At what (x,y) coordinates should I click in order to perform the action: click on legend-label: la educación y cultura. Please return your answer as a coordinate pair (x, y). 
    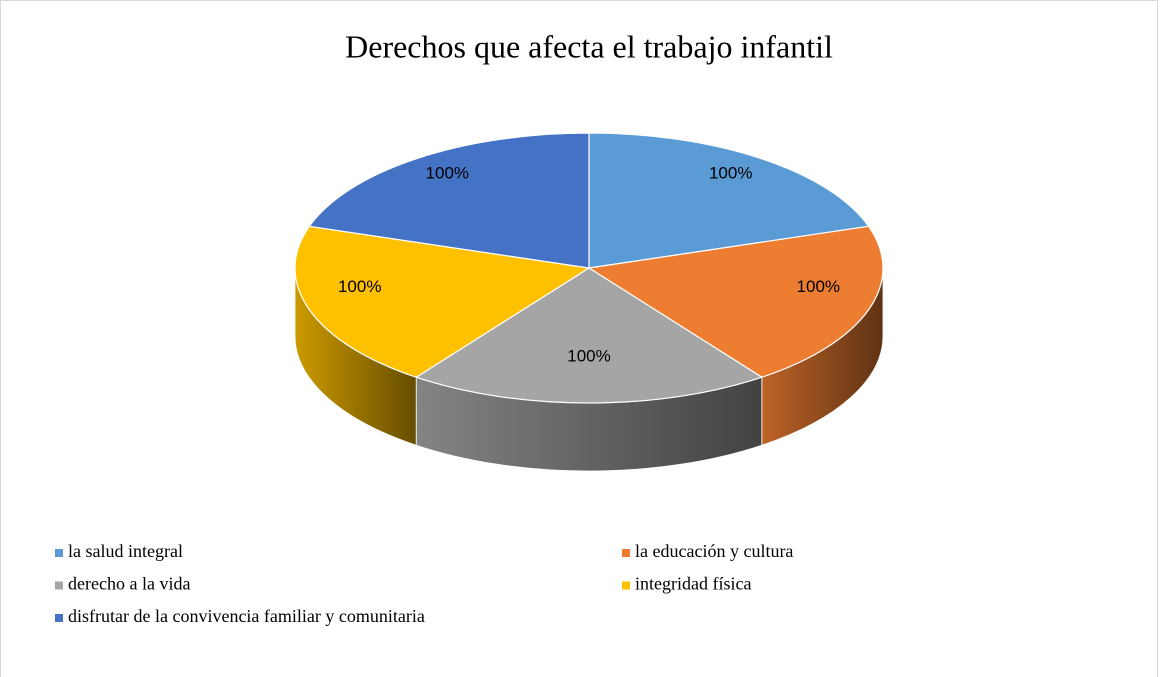
    Looking at the image, I should click on (714, 551).